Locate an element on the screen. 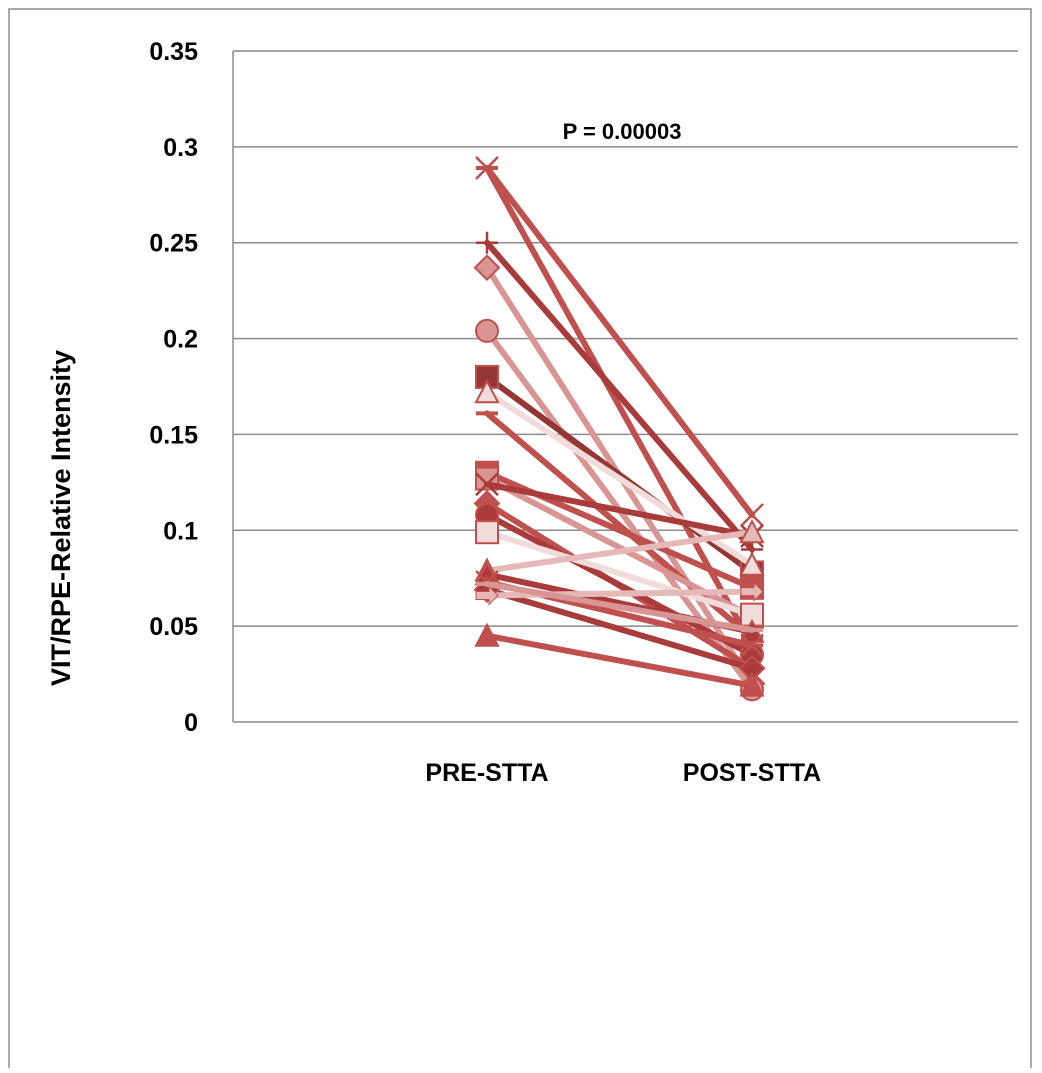 The height and width of the screenshot is (1073, 1042). y-axis-title: VIT/RPE-Relative Intensity is located at coordinates (61, 518).